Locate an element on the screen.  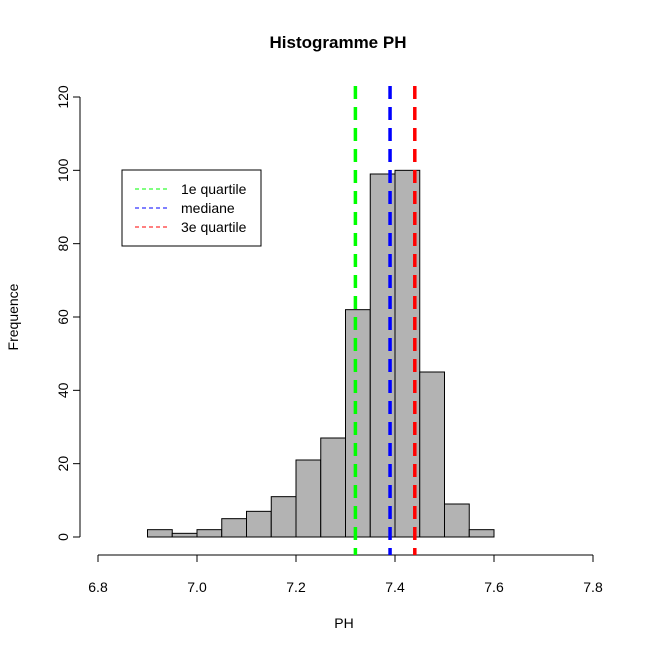
x-axis: 6.8 7.0 7.2 7.4 7.6 7.8 is located at coordinates (345, 574).